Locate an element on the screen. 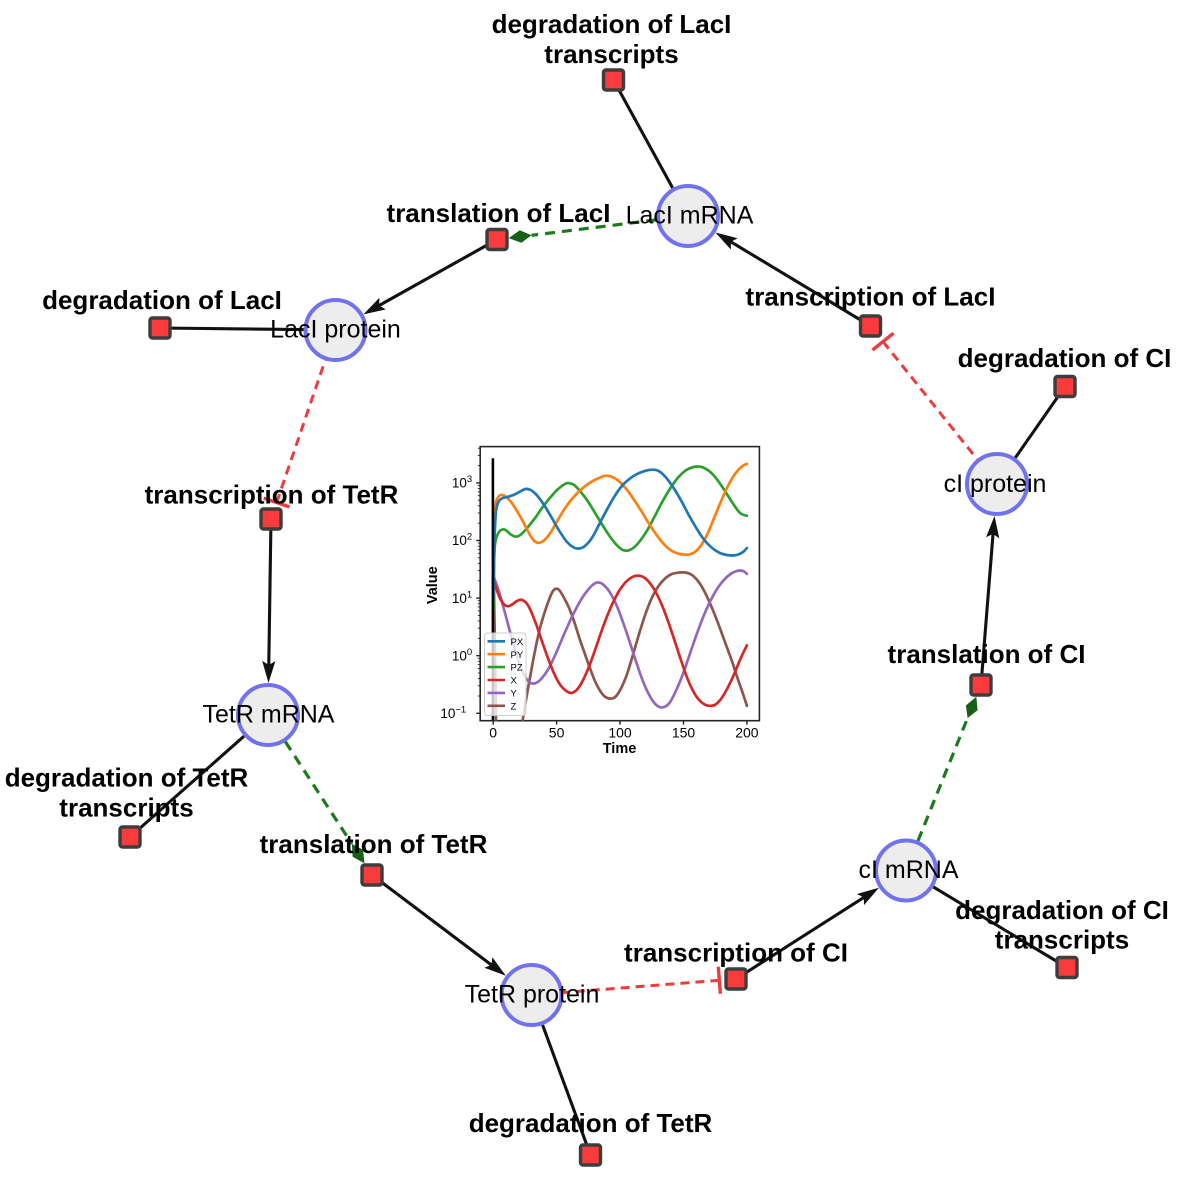 The image size is (1189, 1200). svg-text: translation of TetR is located at coordinates (374, 844).